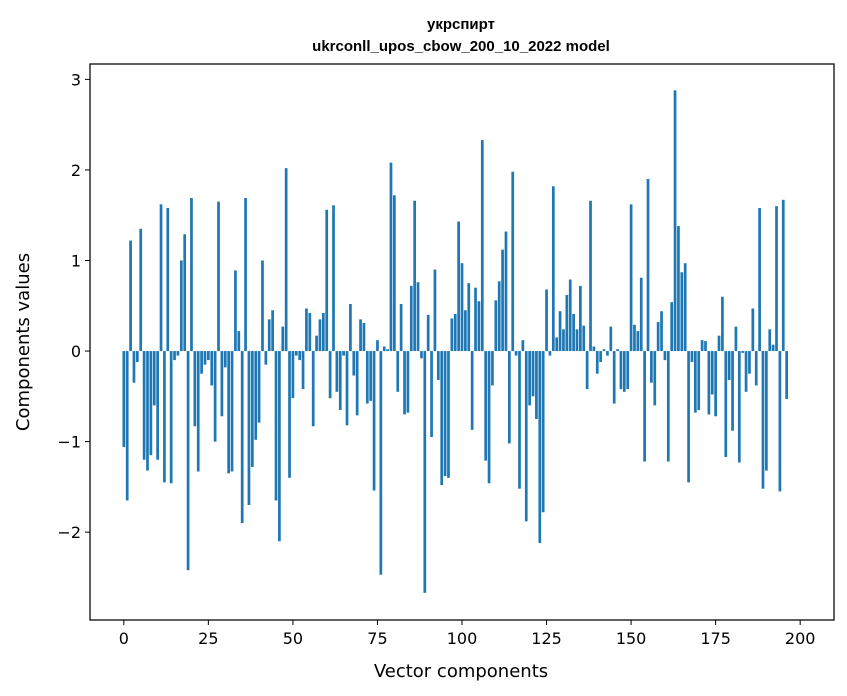  I want to click on x-axis: 0 25 50 75 100 125 150 175 200, so click(467, 634).